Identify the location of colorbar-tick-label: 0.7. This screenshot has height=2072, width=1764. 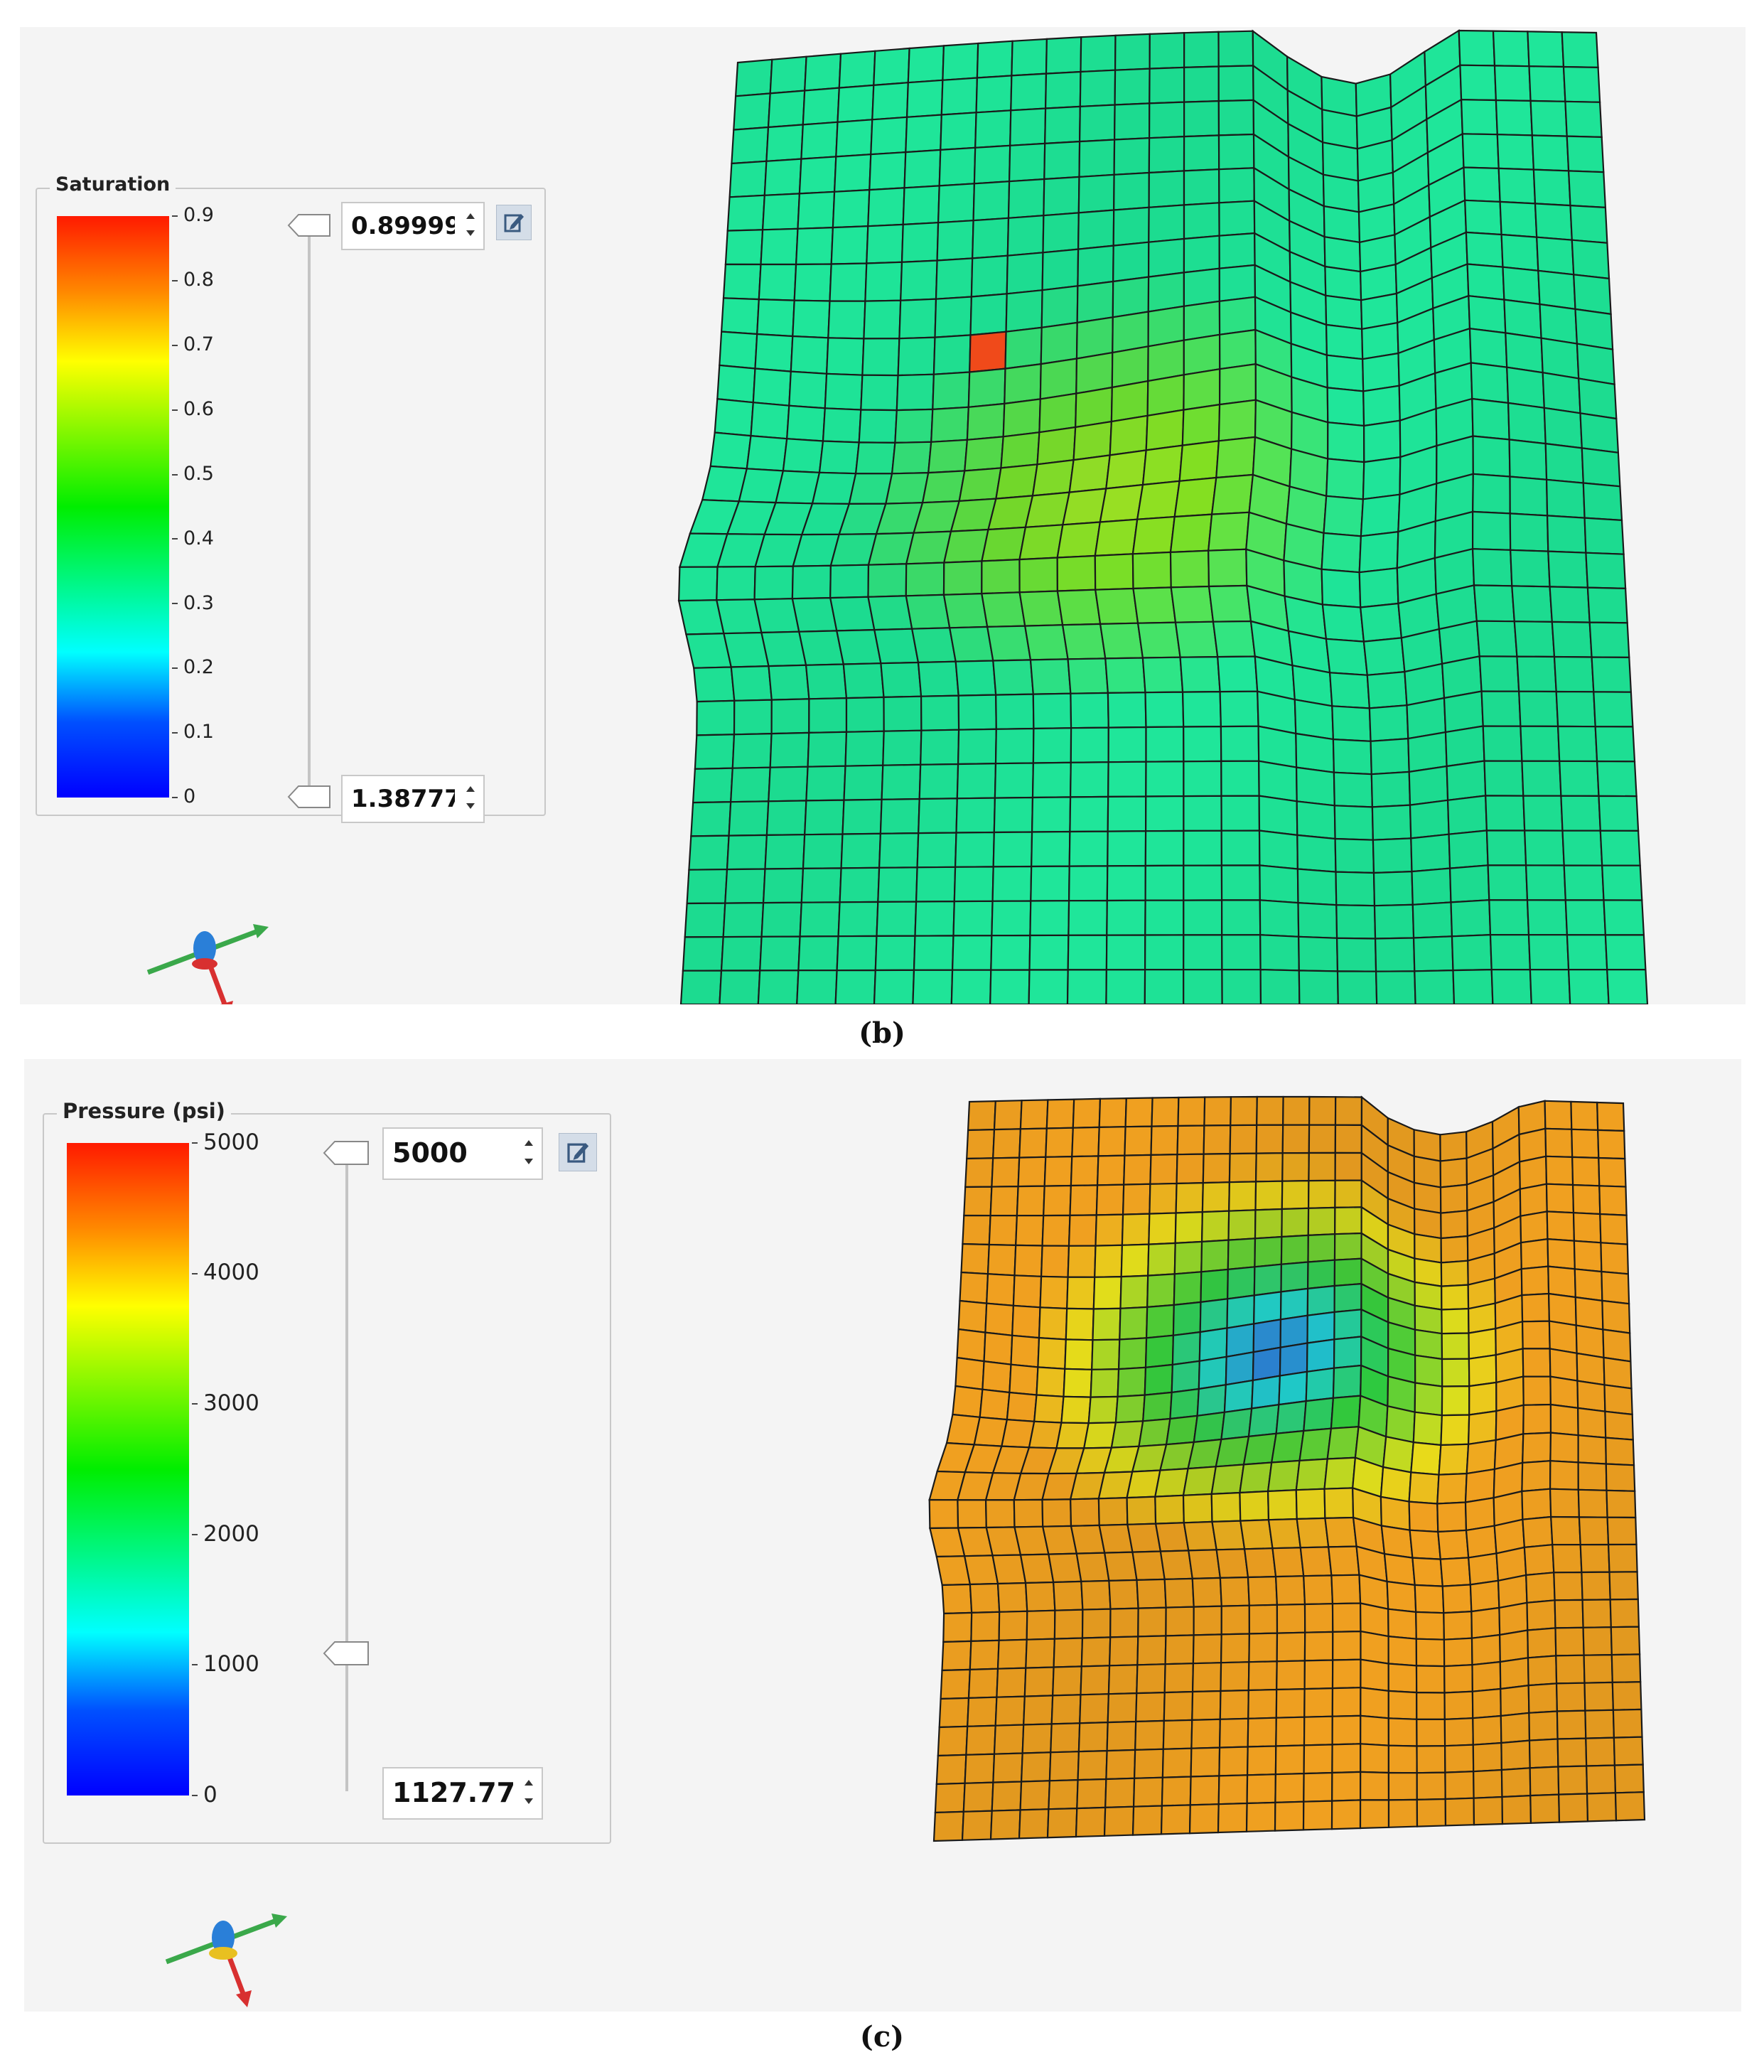
(198, 345).